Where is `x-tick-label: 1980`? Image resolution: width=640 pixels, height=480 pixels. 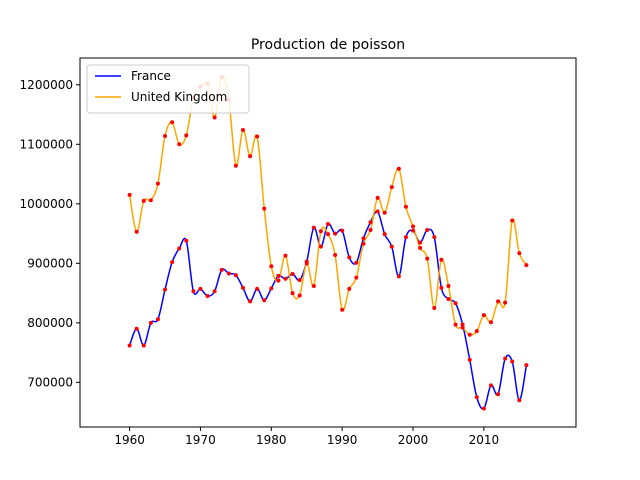
x-tick-label: 1980 is located at coordinates (271, 440).